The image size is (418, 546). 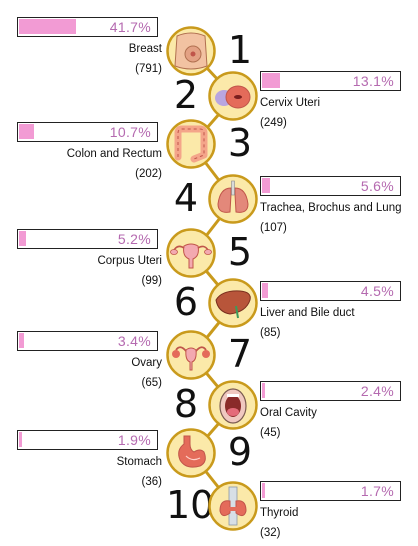 What do you see at coordinates (233, 506) in the screenshot?
I see `thyroid-icon` at bounding box center [233, 506].